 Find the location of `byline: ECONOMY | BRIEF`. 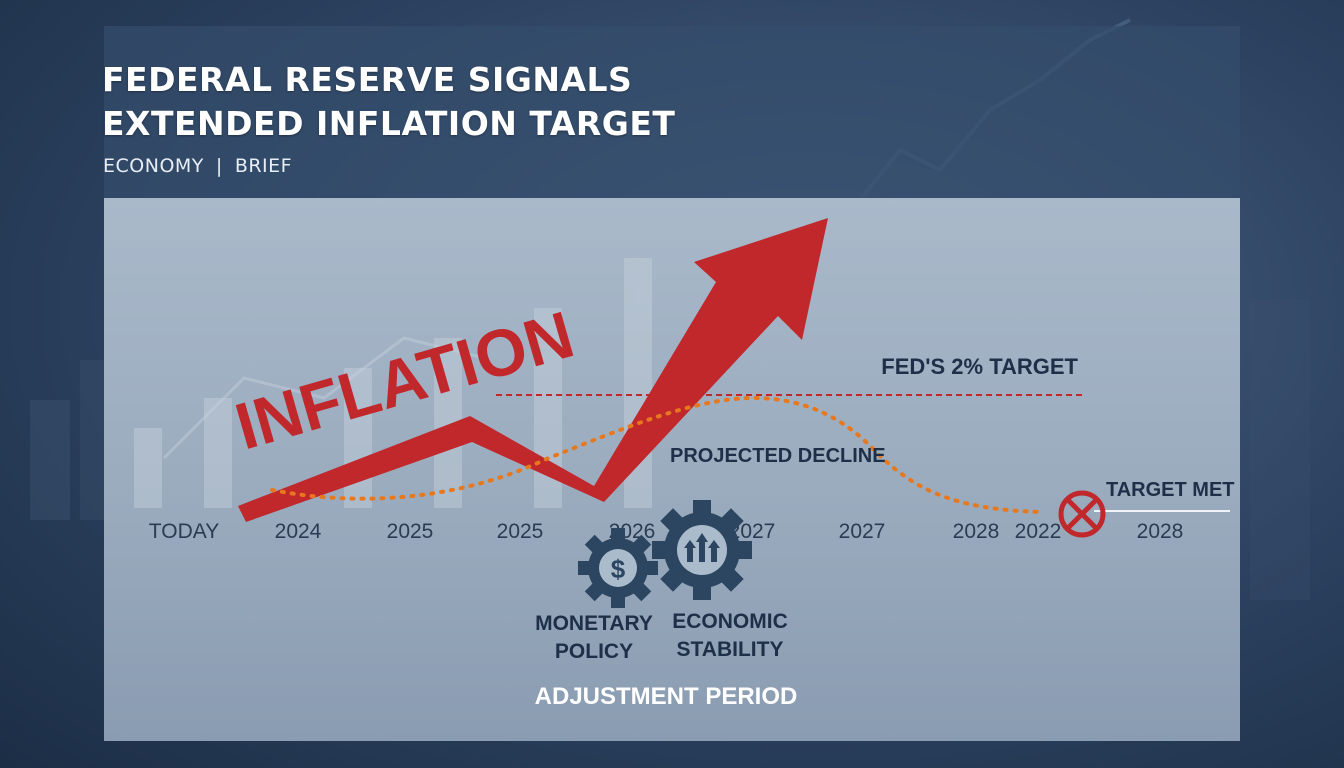

byline: ECONOMY | BRIEF is located at coordinates (197, 166).